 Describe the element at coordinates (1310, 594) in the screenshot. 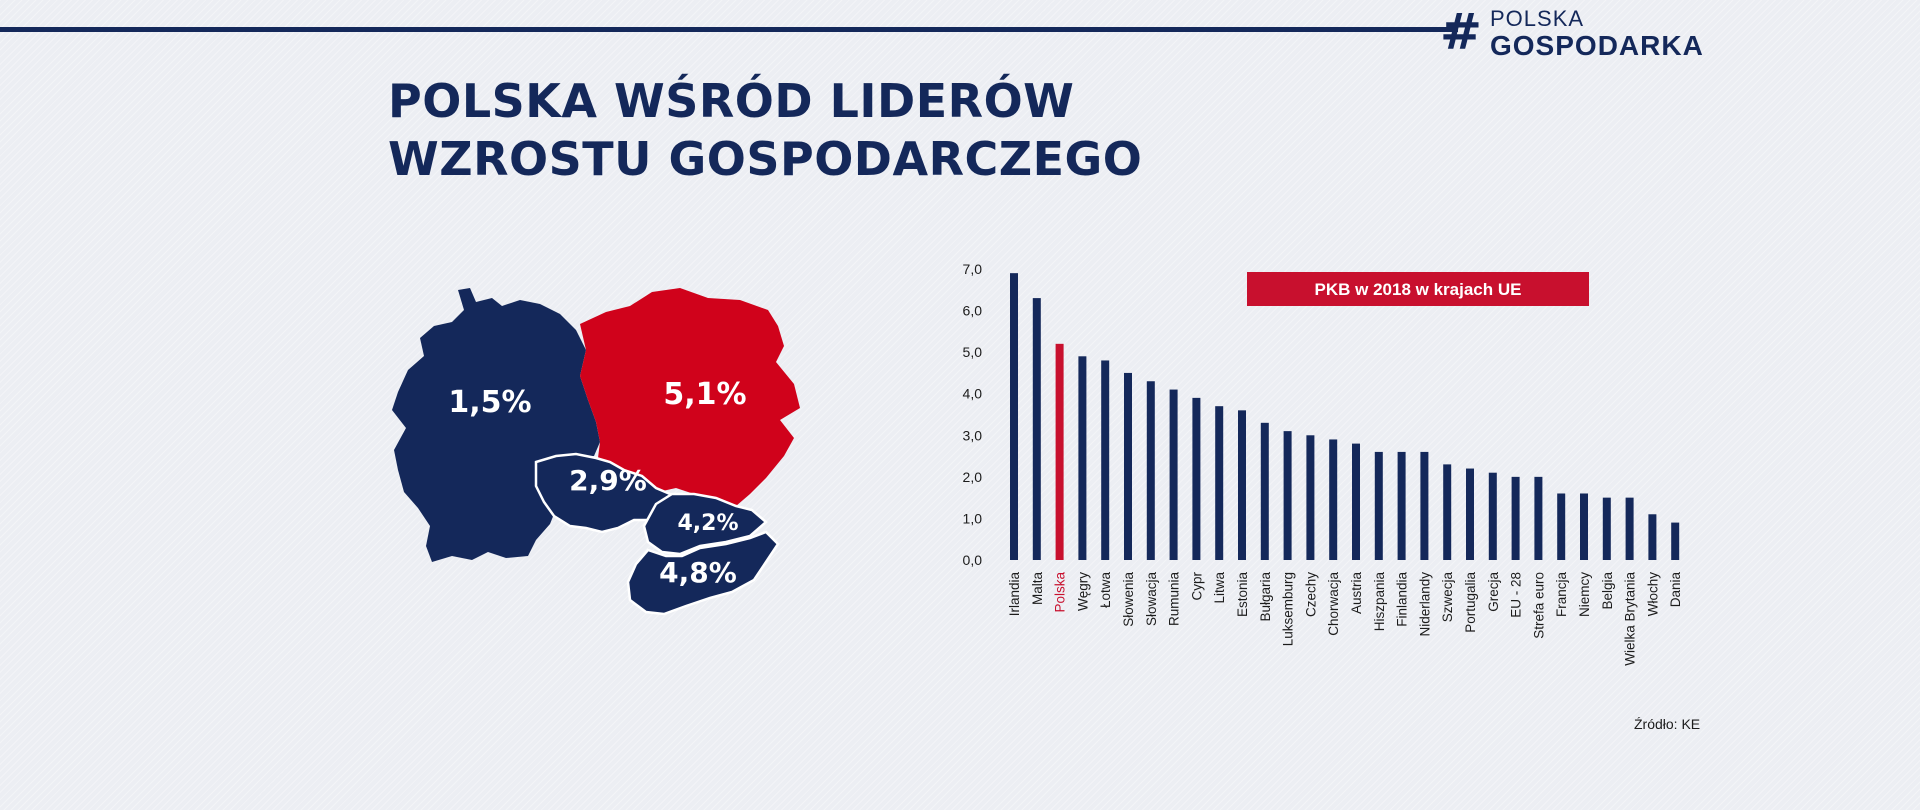

I see `x-tick-label: Czechy` at that location.